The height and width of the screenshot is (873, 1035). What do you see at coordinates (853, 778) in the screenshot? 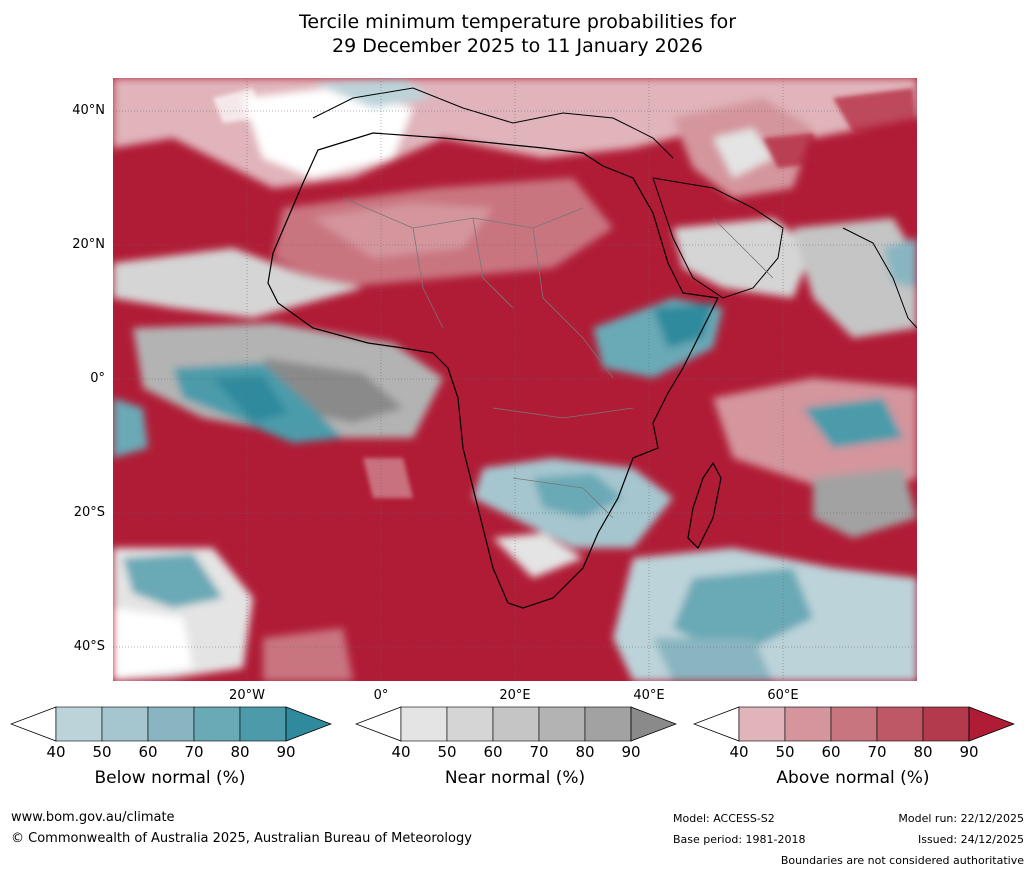
I see `colorbar-above-title: Above normal (%)` at bounding box center [853, 778].